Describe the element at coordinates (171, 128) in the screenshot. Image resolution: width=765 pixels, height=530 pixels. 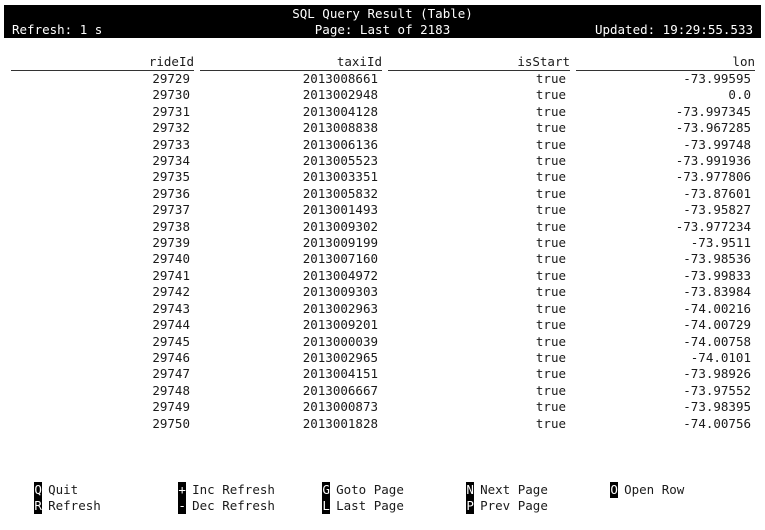
I see `cell-rideId: 29732` at that location.